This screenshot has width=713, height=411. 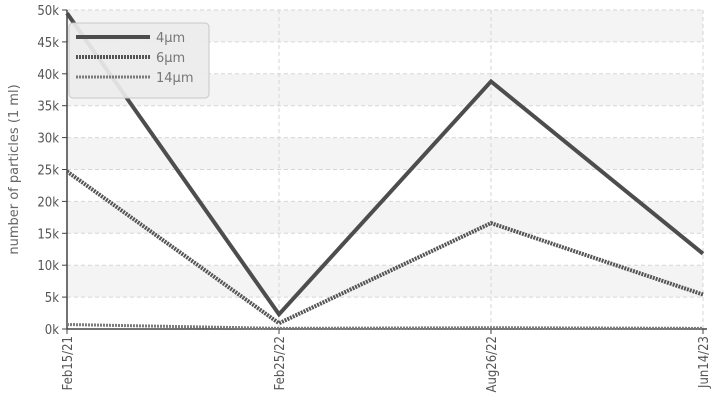 I want to click on x-tick-label: Jun14/23, so click(x=704, y=362).